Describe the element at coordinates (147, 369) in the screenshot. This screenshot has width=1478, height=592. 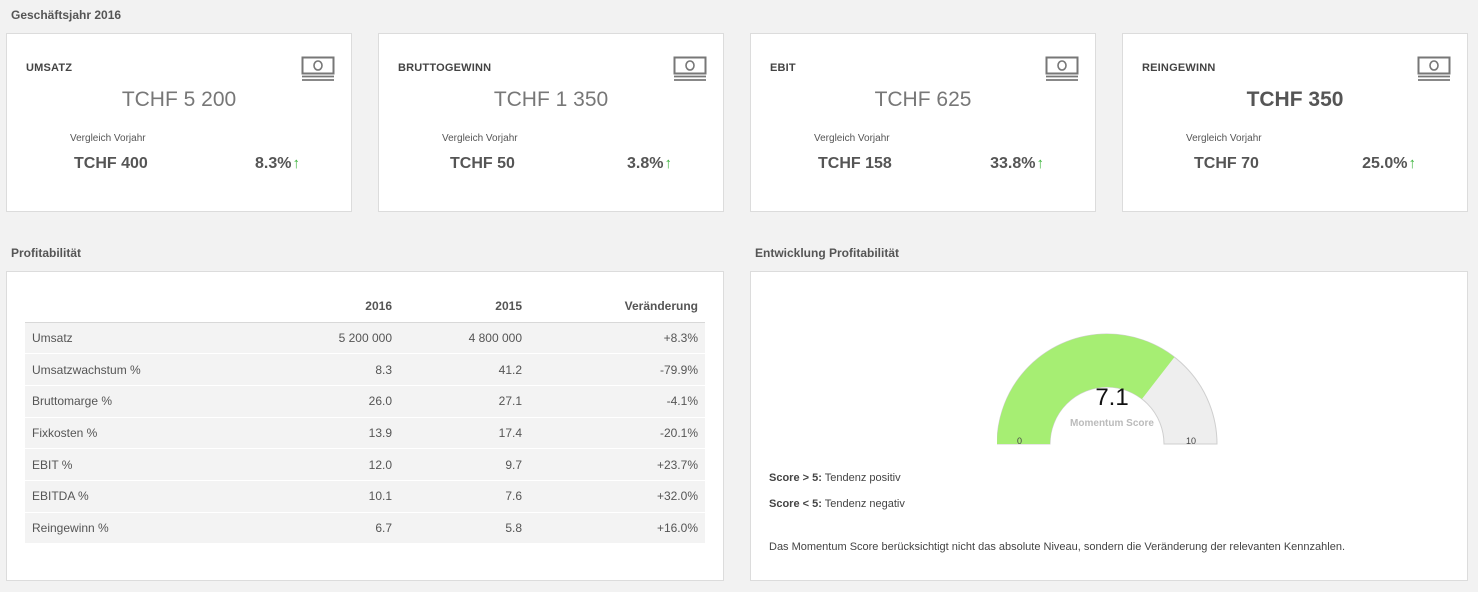
I see `row-name: Umsatzwachstum %` at that location.